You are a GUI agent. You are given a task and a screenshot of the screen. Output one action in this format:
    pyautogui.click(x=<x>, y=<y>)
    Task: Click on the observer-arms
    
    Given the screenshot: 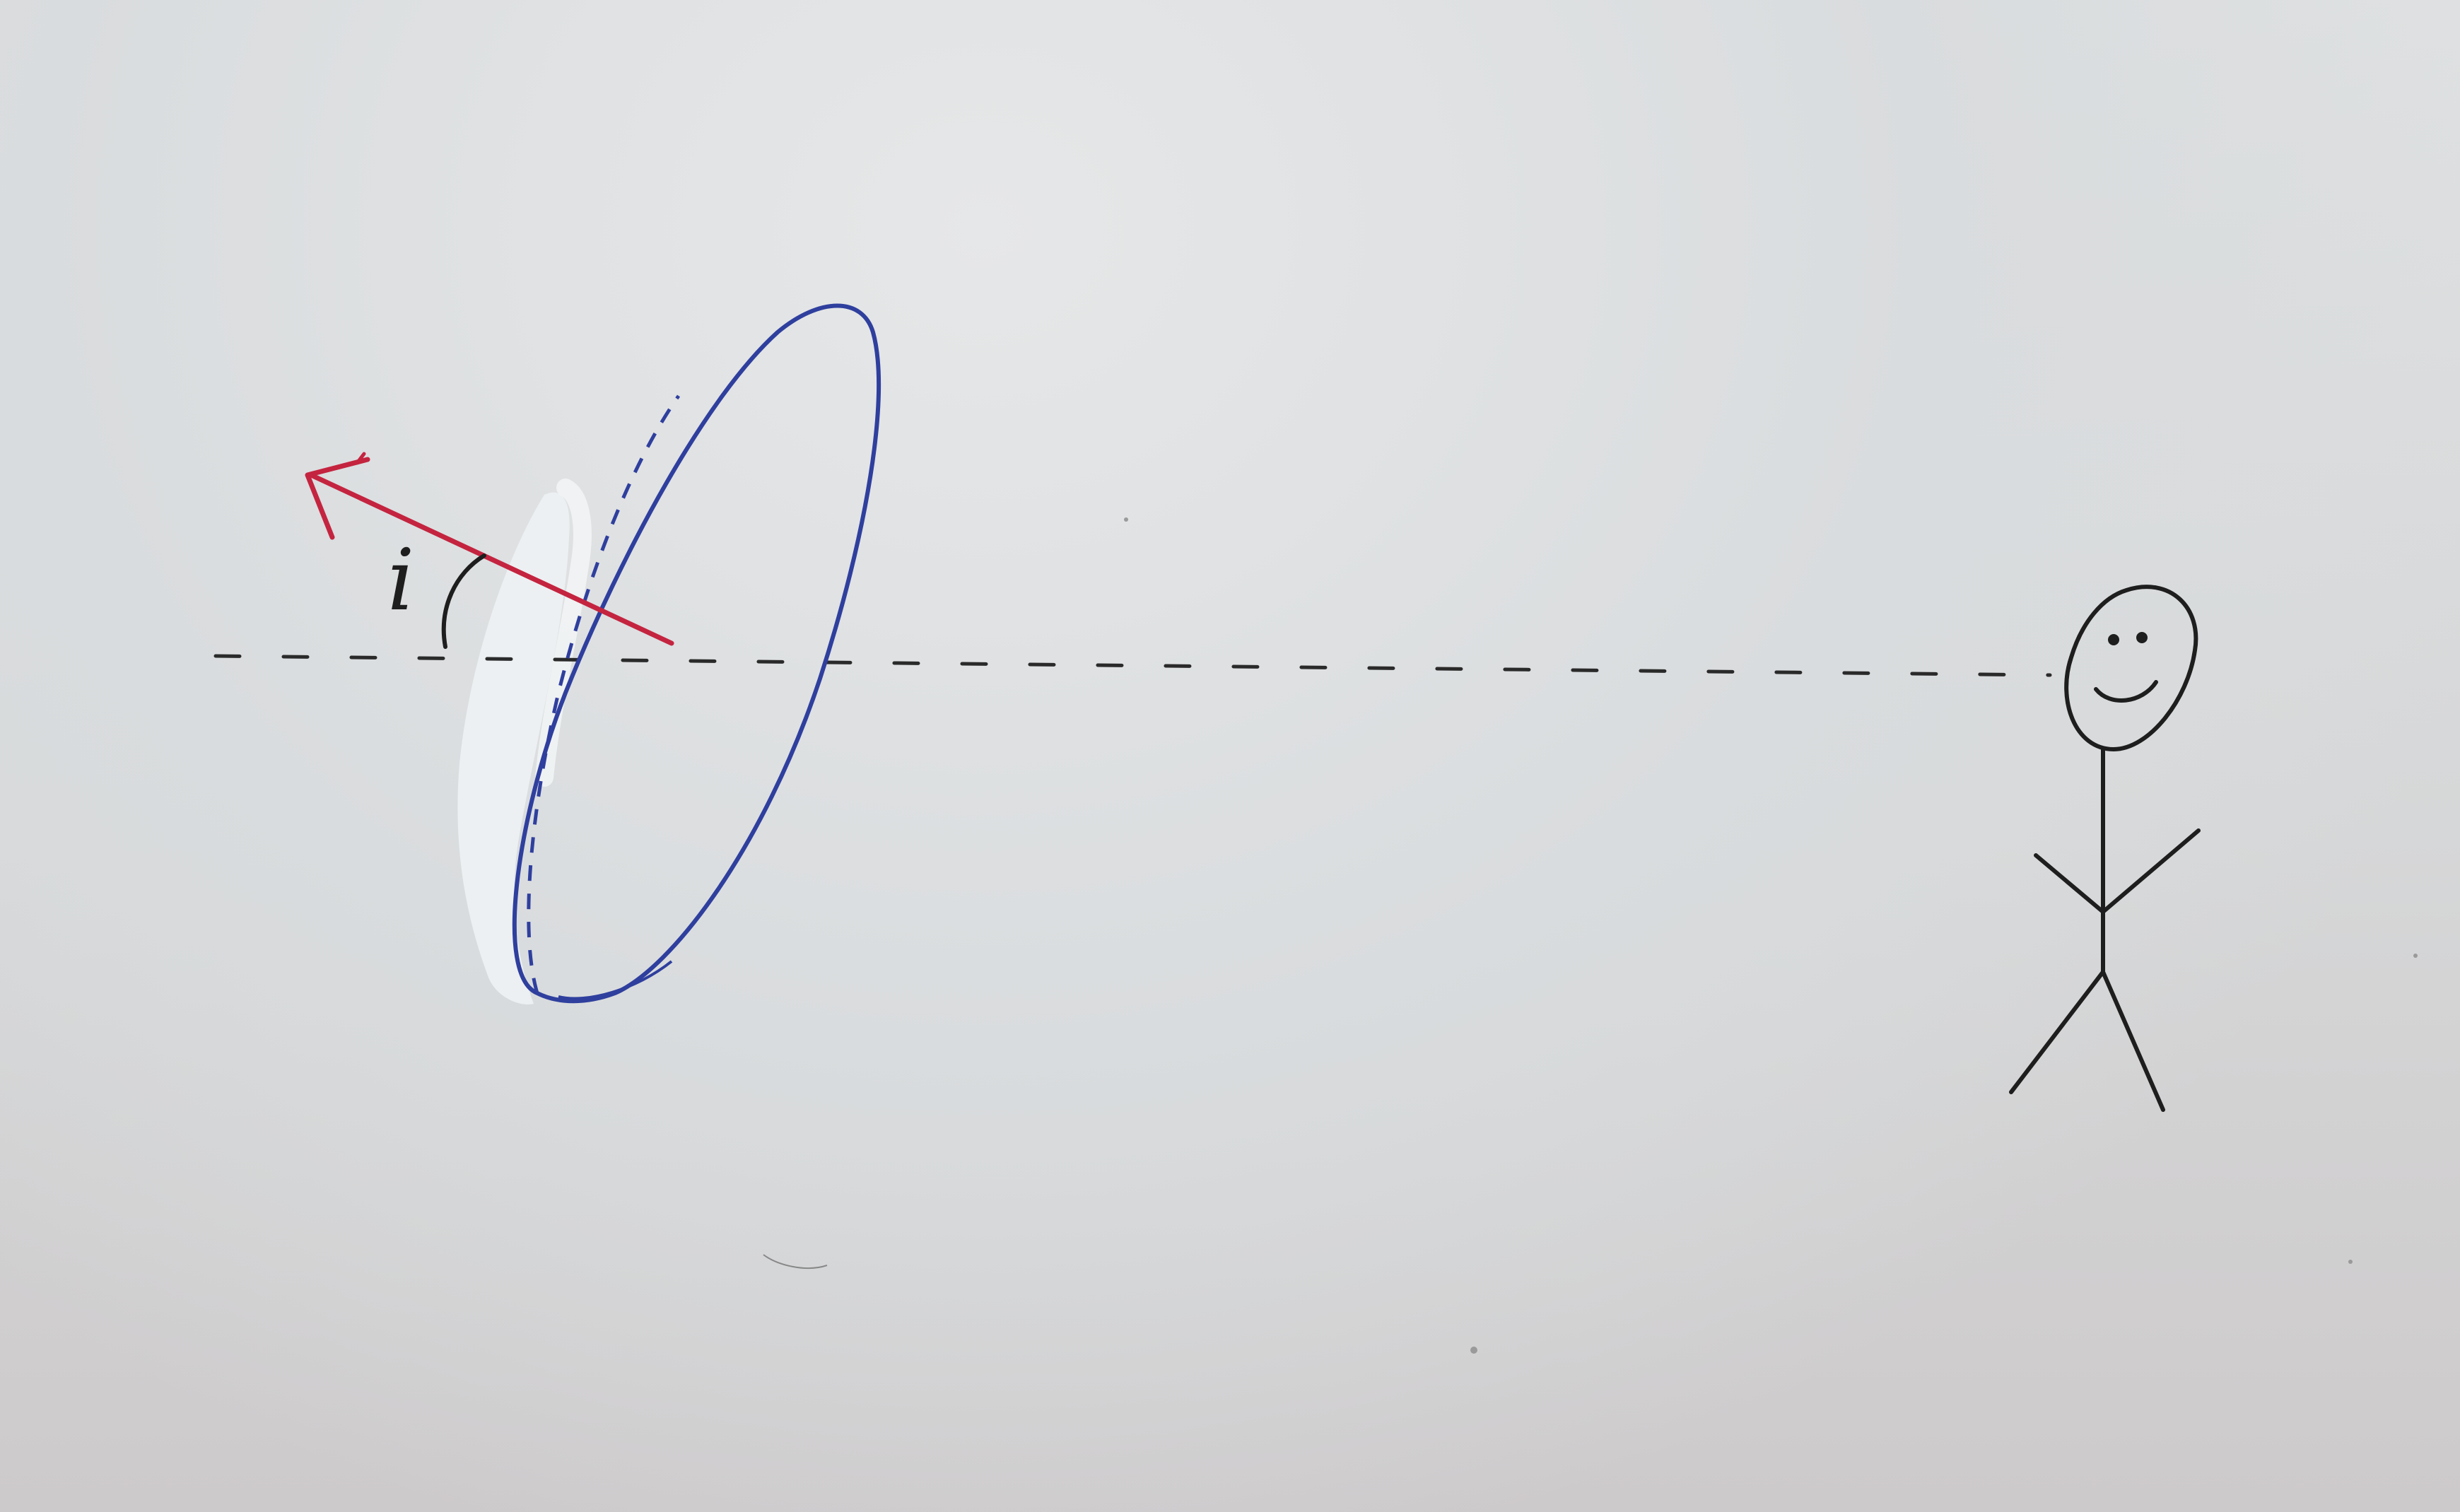 What is the action you would take?
    pyautogui.click(x=2117, y=871)
    